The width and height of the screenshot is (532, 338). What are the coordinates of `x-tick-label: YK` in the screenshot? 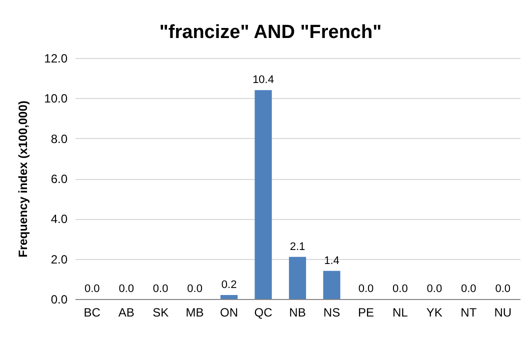 It's located at (434, 313).